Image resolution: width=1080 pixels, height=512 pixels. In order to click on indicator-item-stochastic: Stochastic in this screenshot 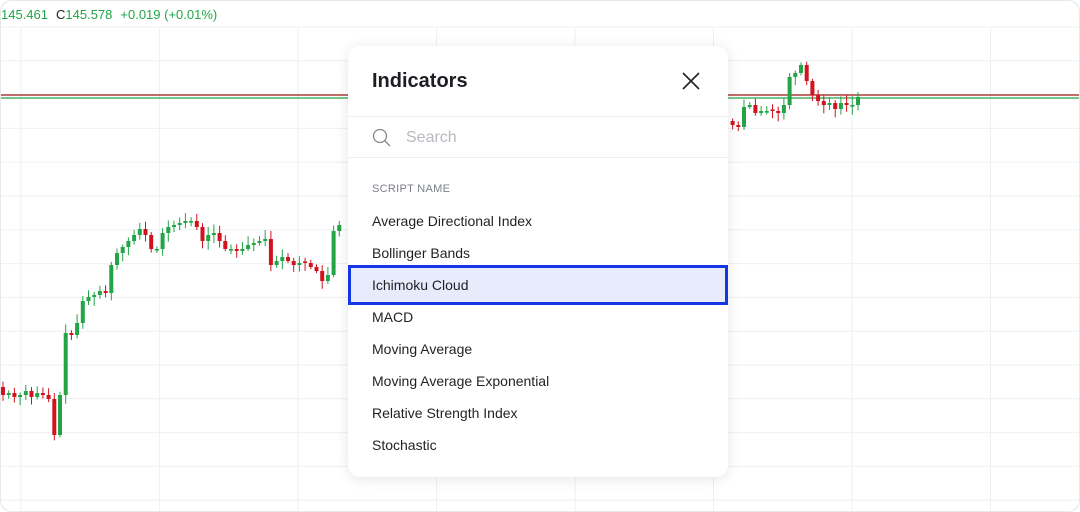, I will do `click(404, 445)`.